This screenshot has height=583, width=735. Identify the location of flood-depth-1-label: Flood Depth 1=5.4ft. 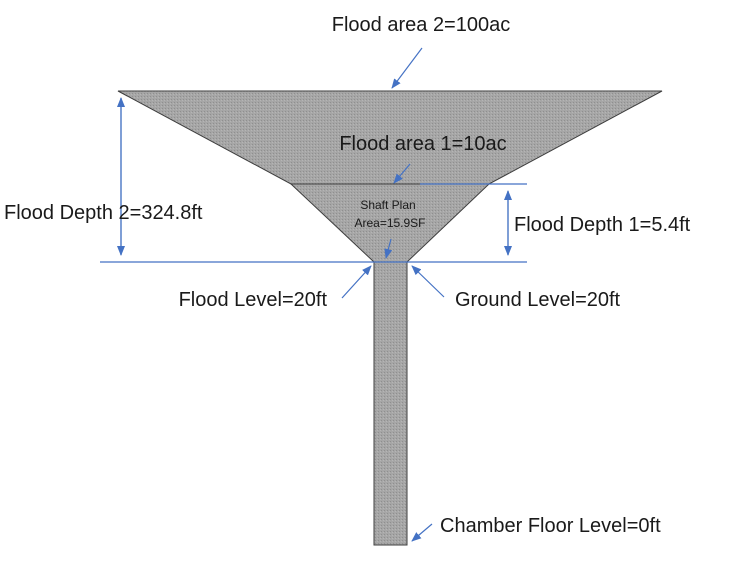
(602, 225).